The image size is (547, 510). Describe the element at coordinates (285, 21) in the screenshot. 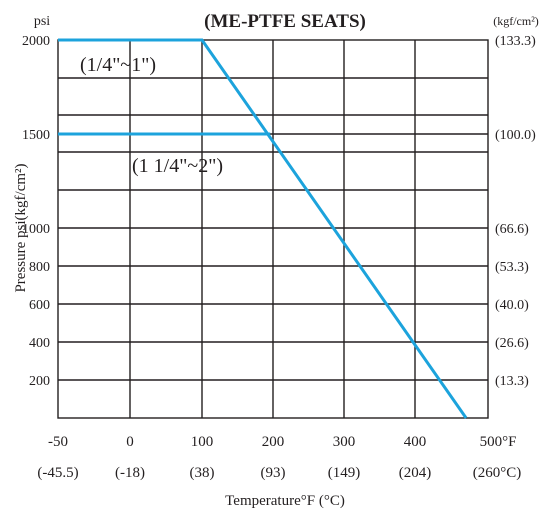

I see `chart-title: (ME-PTFE SEATS)` at that location.